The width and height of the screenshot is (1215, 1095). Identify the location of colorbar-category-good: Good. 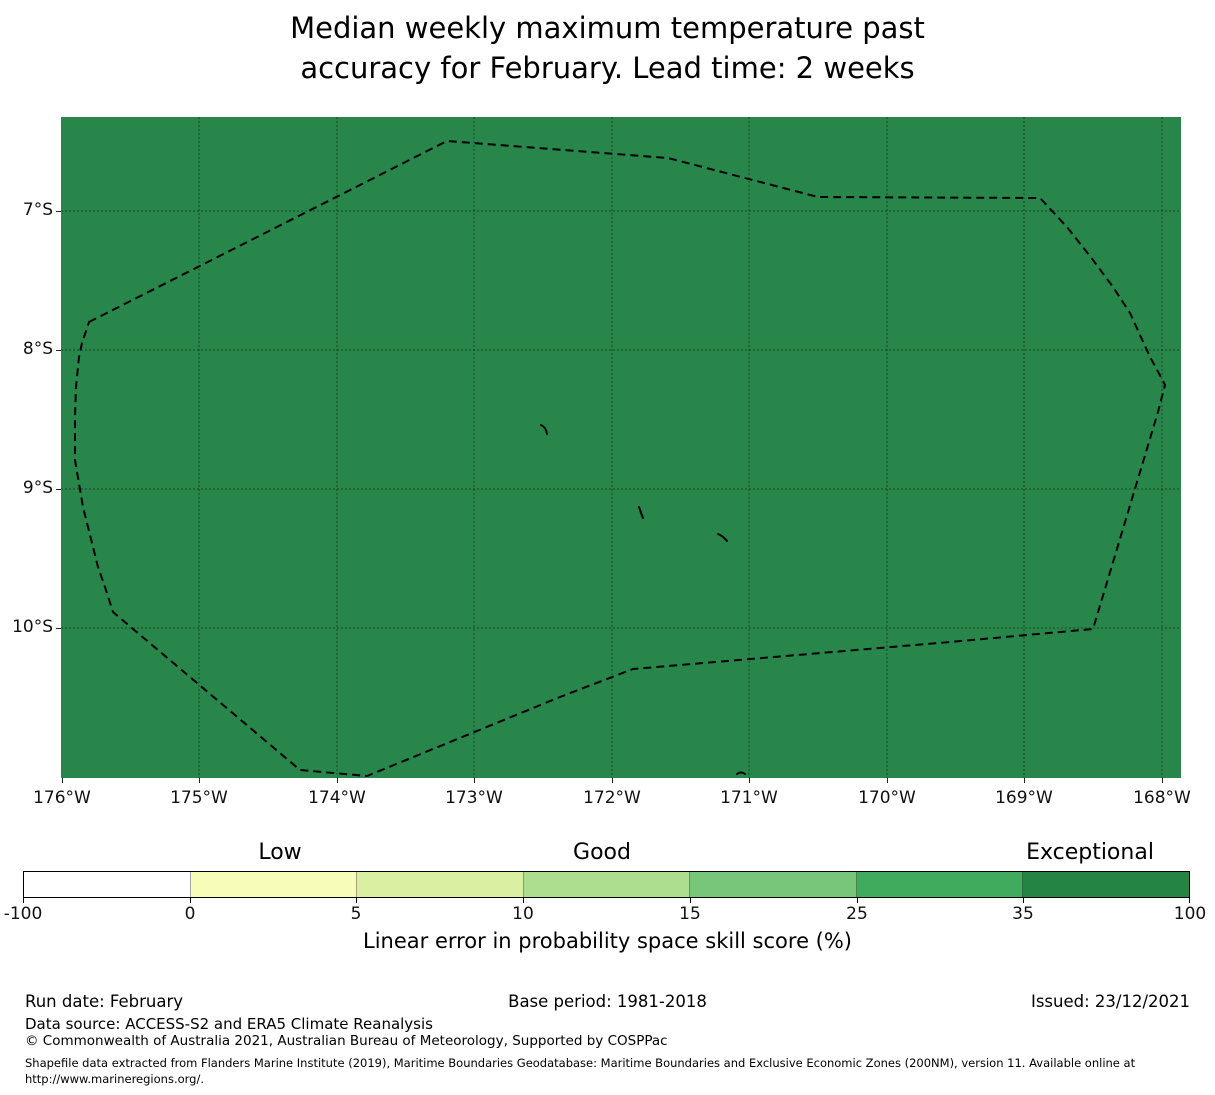
(602, 852).